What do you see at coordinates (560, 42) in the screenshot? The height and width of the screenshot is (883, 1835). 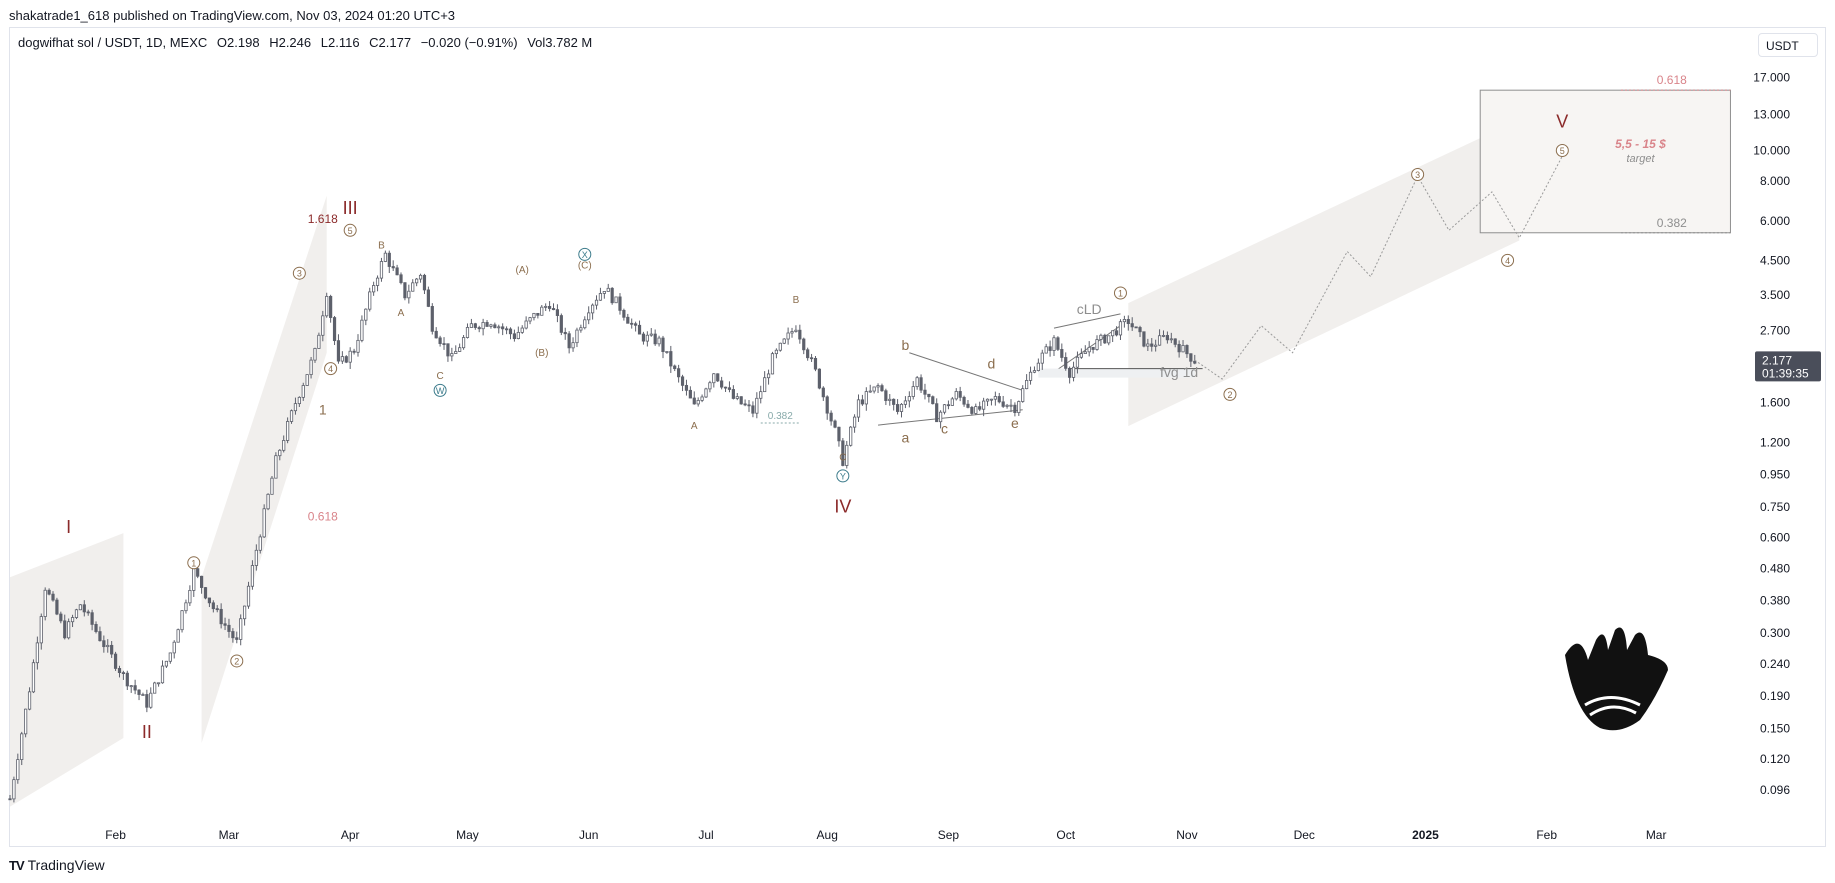 I see `legend-volume: Vol3.782 M` at bounding box center [560, 42].